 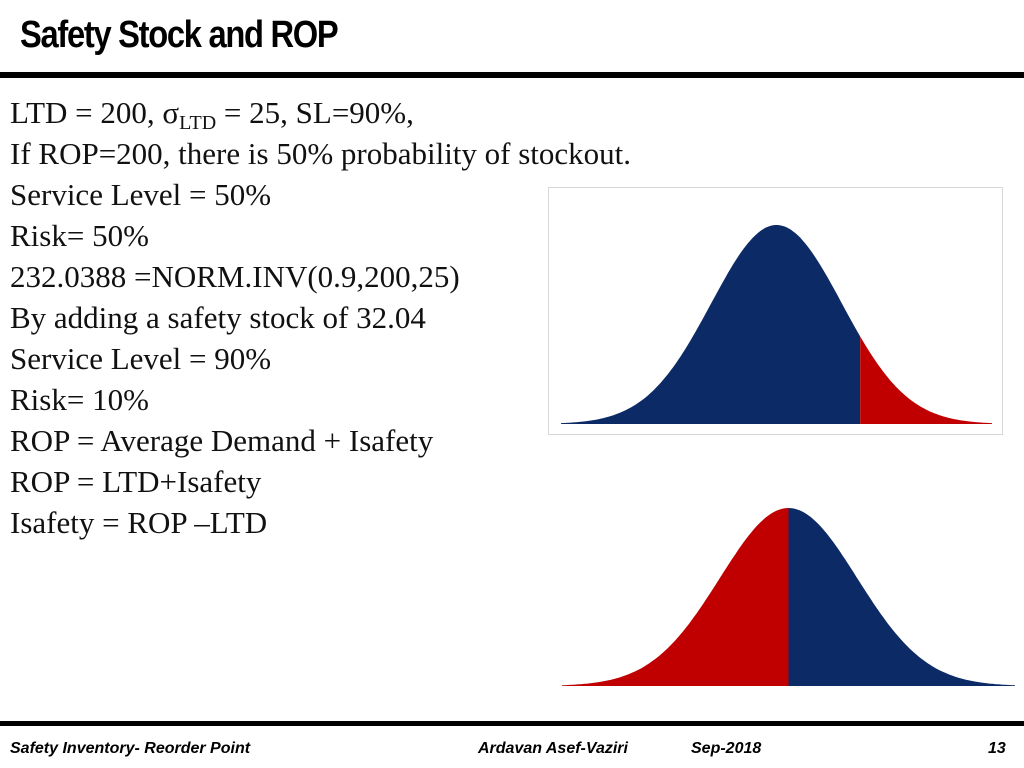 I want to click on line-safety-stock: By adding a safety stock of 32.04, so click(x=218, y=317).